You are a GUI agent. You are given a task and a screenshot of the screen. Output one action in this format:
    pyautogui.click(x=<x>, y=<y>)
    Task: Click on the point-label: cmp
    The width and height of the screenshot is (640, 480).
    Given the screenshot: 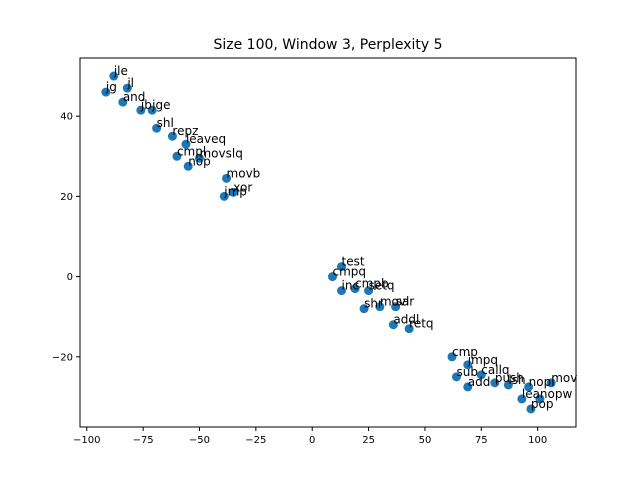 What is the action you would take?
    pyautogui.click(x=465, y=352)
    